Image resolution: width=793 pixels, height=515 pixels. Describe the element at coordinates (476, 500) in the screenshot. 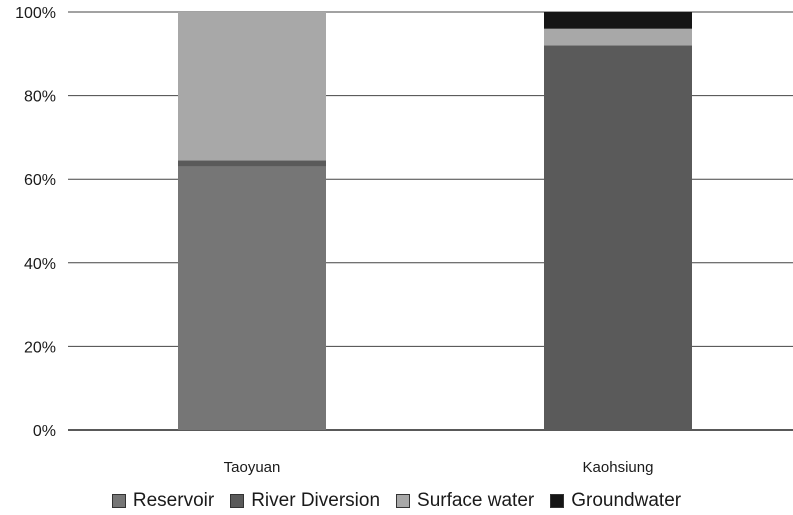

I see `legend-label: Surface water` at that location.